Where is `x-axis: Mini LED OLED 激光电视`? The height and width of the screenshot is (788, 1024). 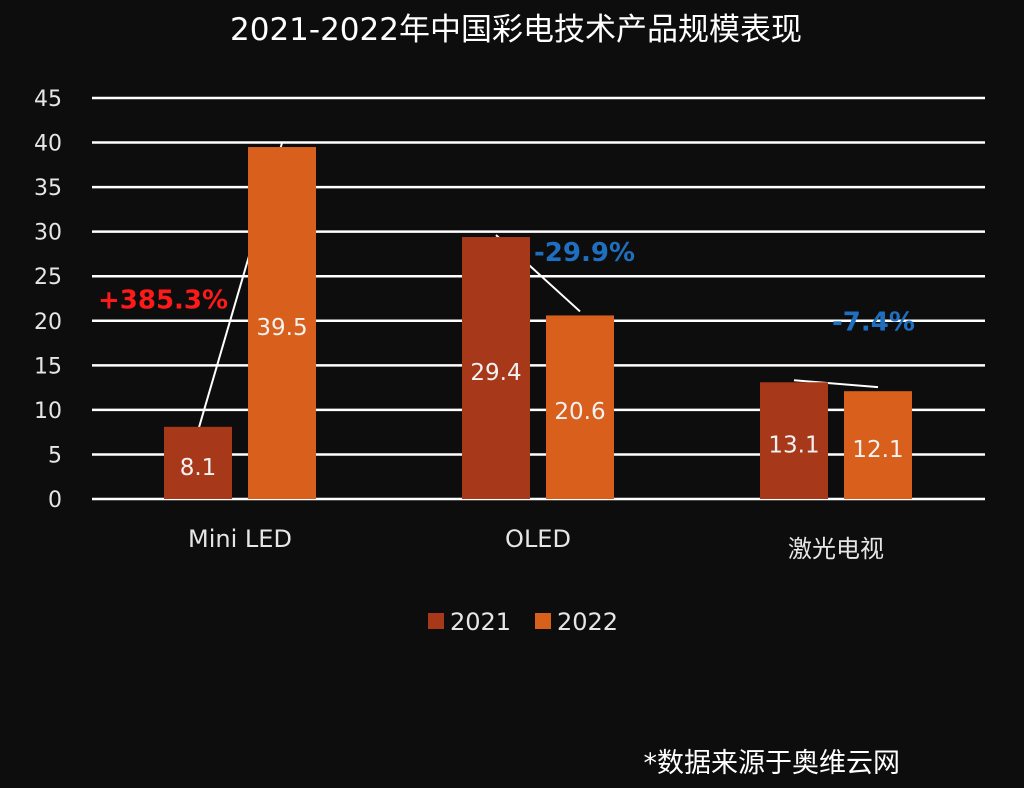
x-axis: Mini LED OLED 激光电视 is located at coordinates (536, 544).